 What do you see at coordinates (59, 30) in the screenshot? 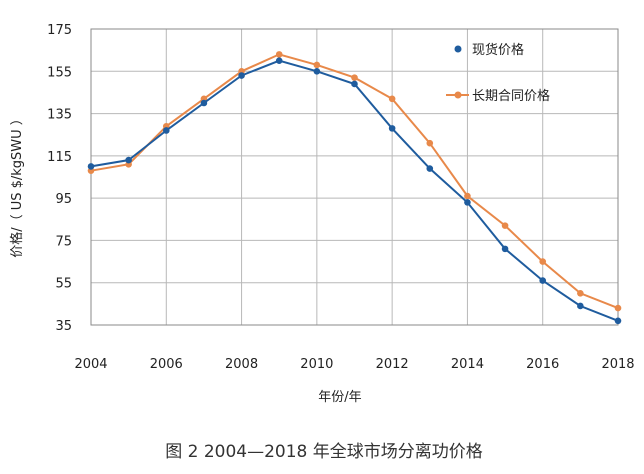
I see `y-tick-label: 175` at bounding box center [59, 30].